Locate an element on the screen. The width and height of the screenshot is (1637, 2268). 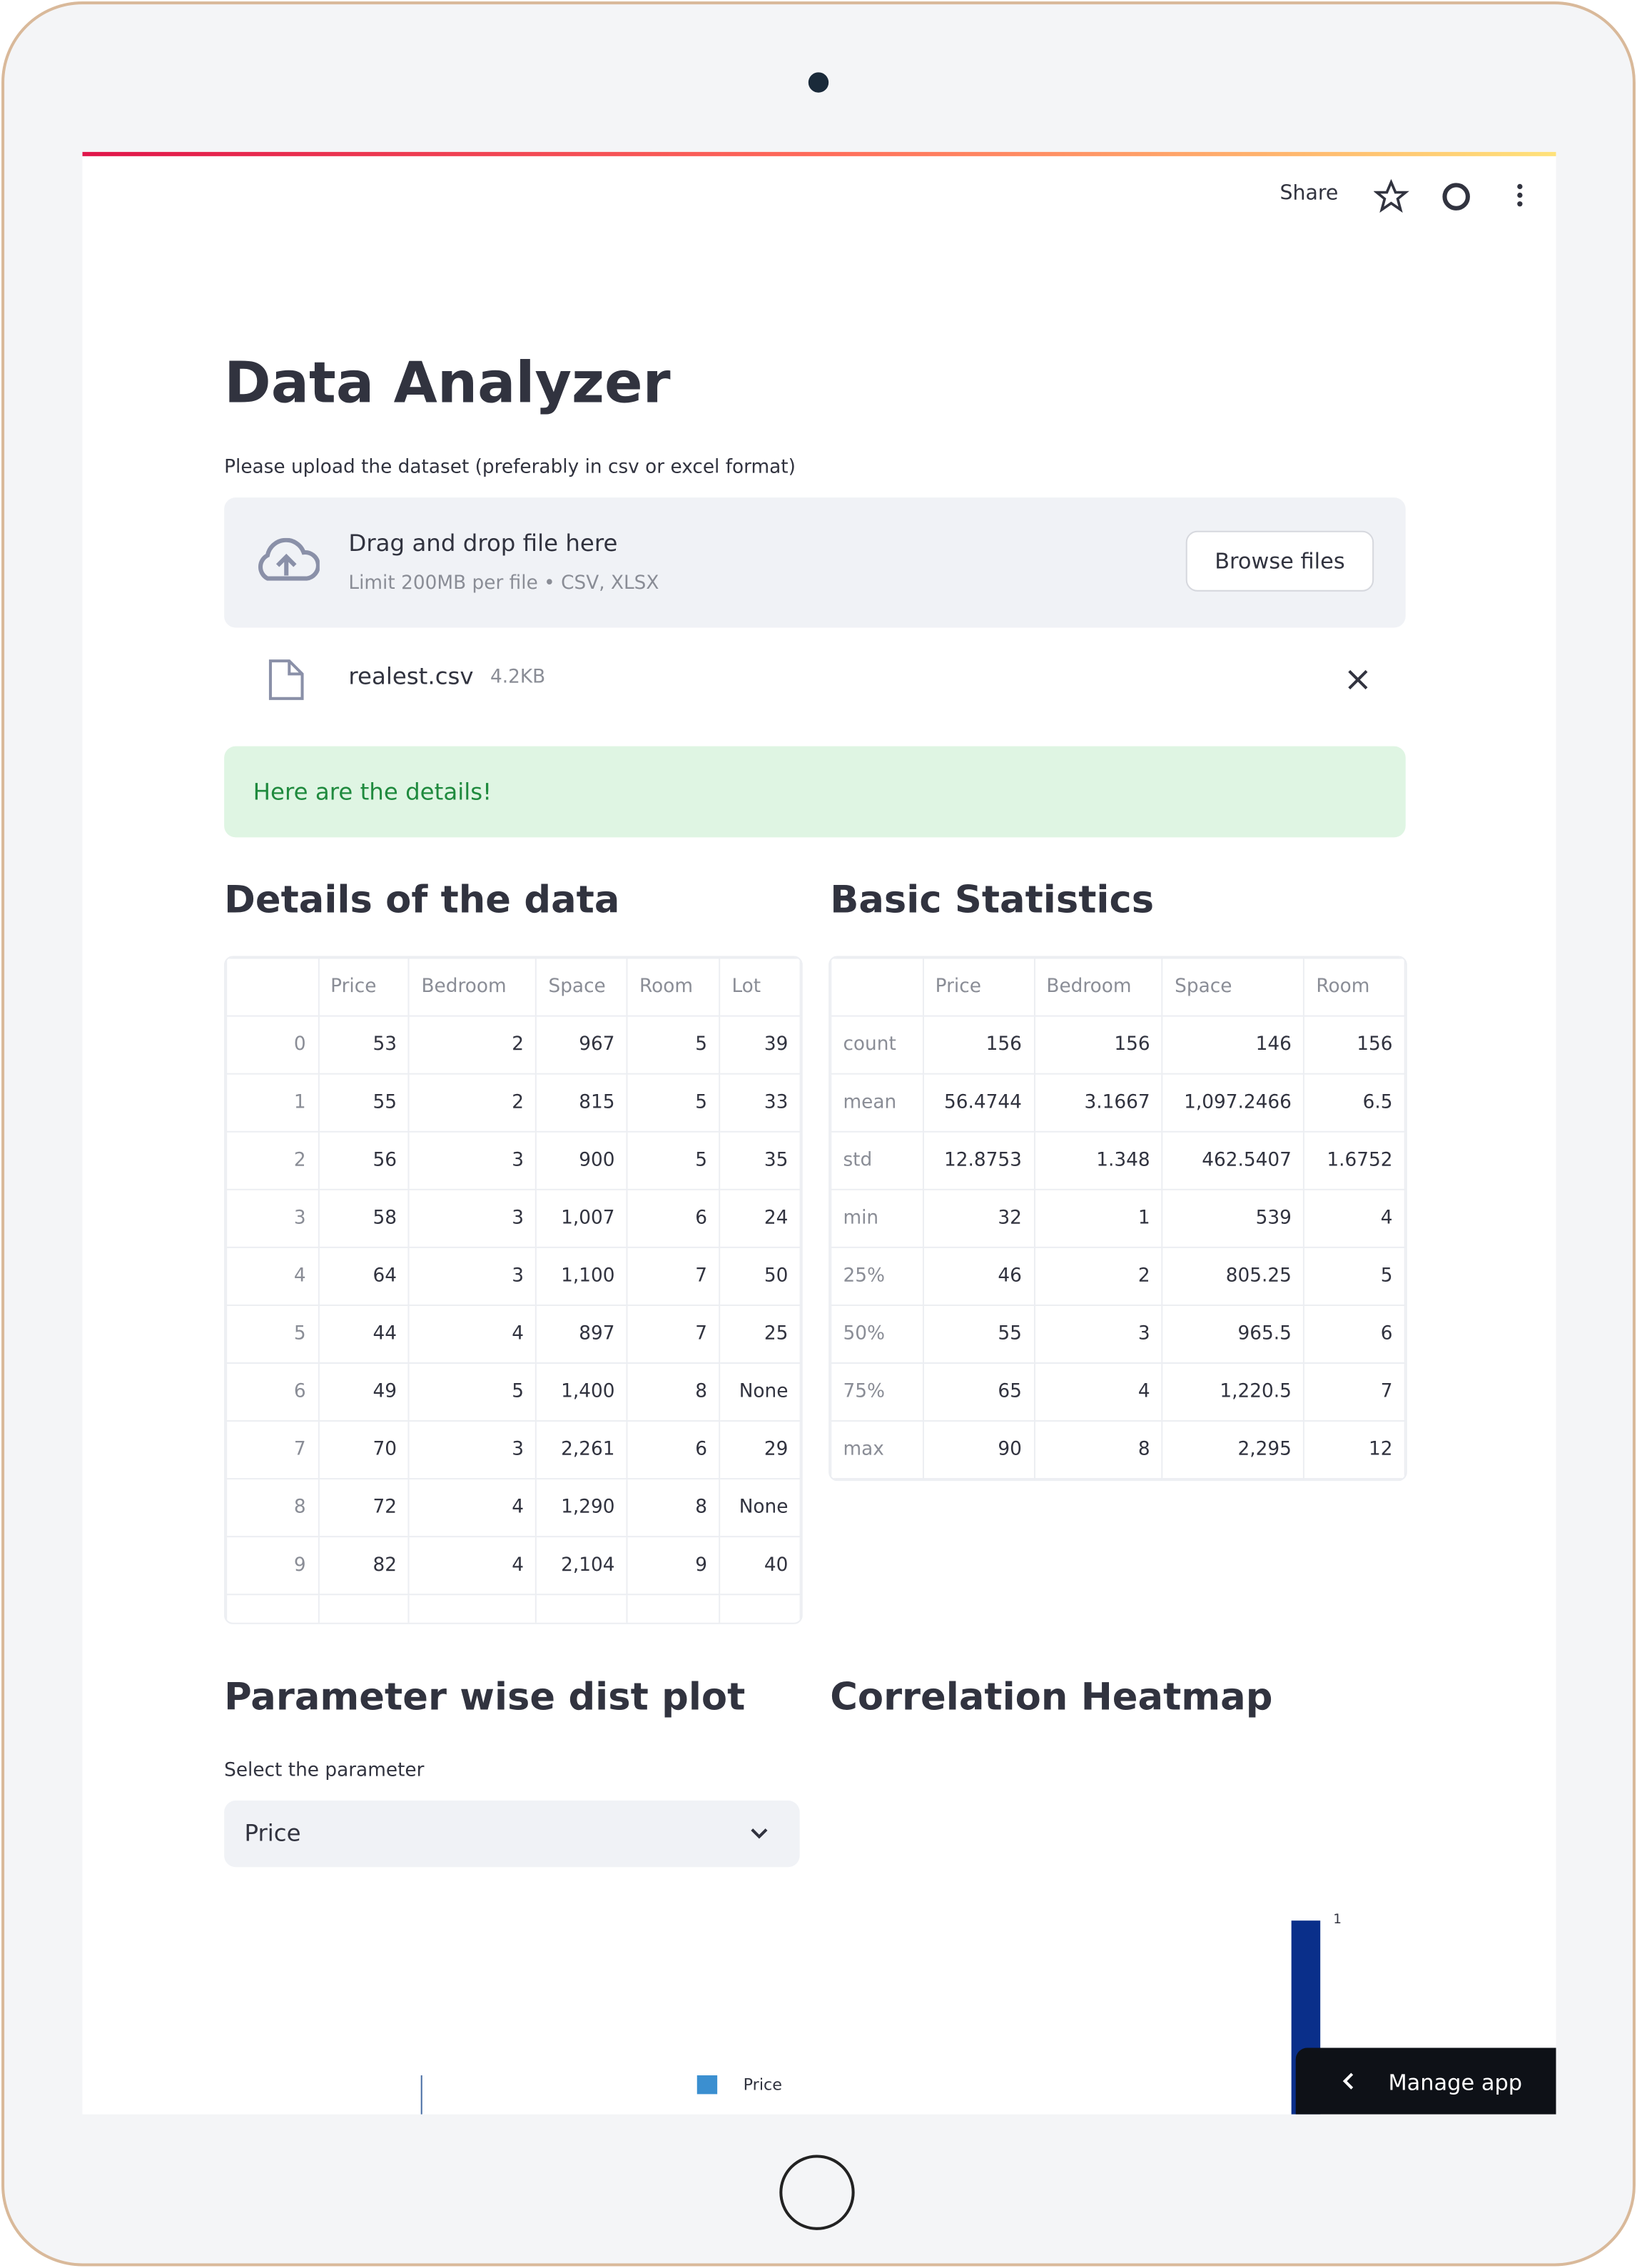
cell: Room is located at coordinates (1355, 987).